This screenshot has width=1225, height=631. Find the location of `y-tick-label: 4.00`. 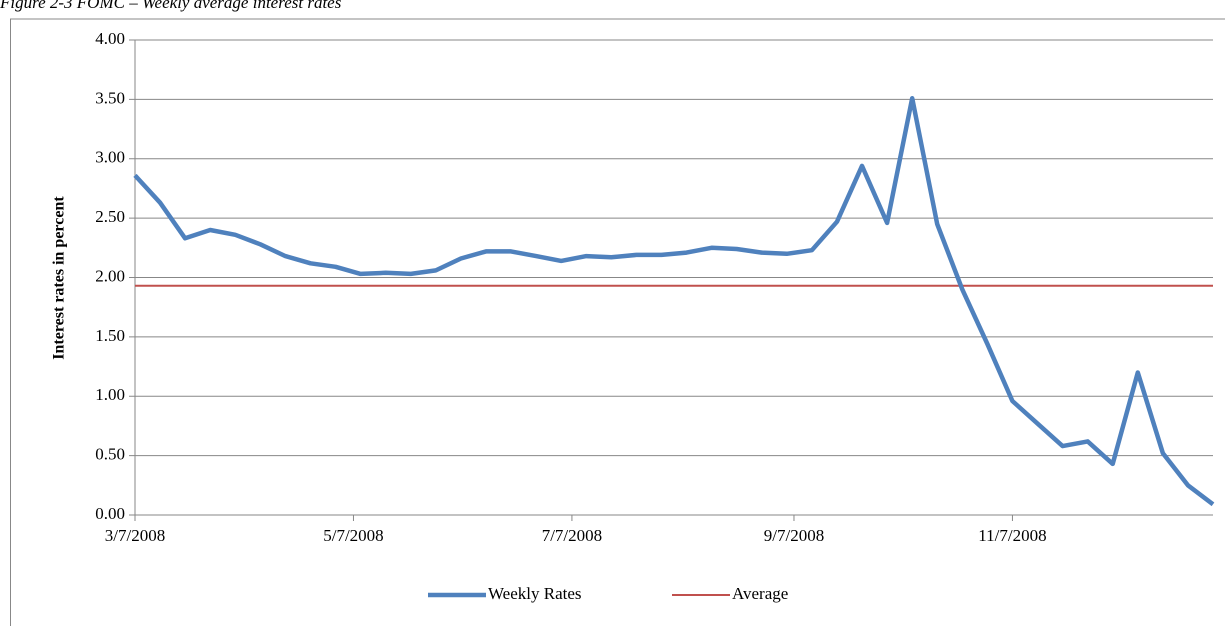

y-tick-label: 4.00 is located at coordinates (110, 38).